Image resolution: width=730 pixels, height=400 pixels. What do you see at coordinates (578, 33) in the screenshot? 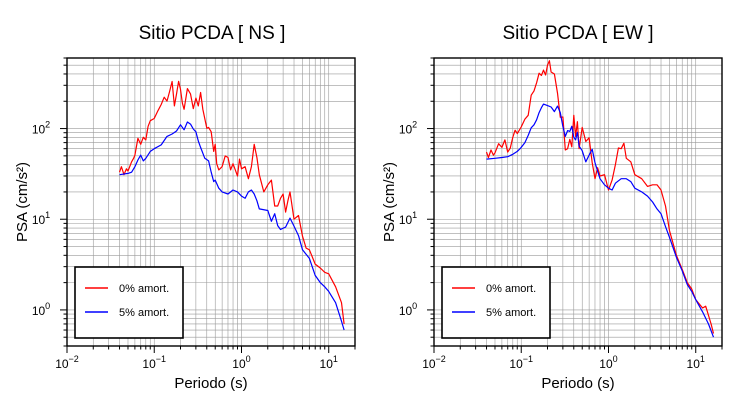
I see `chart-title: Sitio PCDA [ EW ]` at bounding box center [578, 33].